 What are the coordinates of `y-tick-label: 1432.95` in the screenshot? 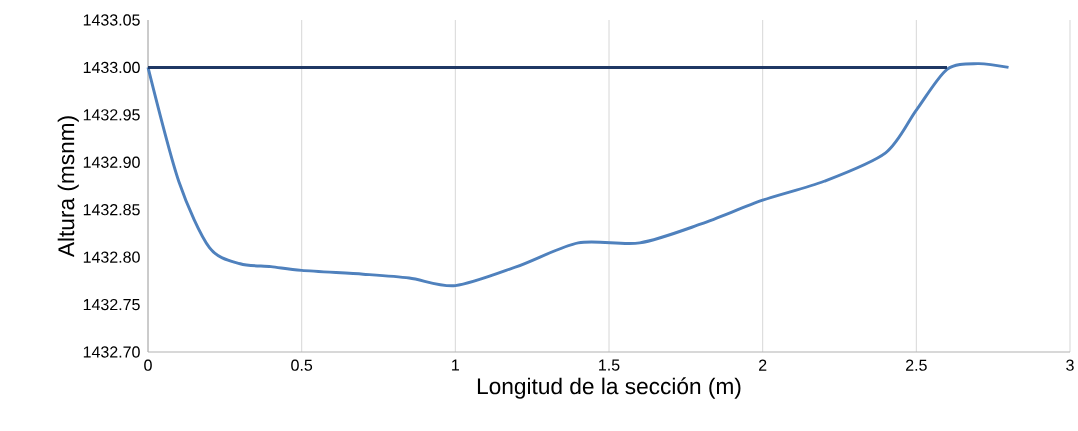 It's located at (111, 115).